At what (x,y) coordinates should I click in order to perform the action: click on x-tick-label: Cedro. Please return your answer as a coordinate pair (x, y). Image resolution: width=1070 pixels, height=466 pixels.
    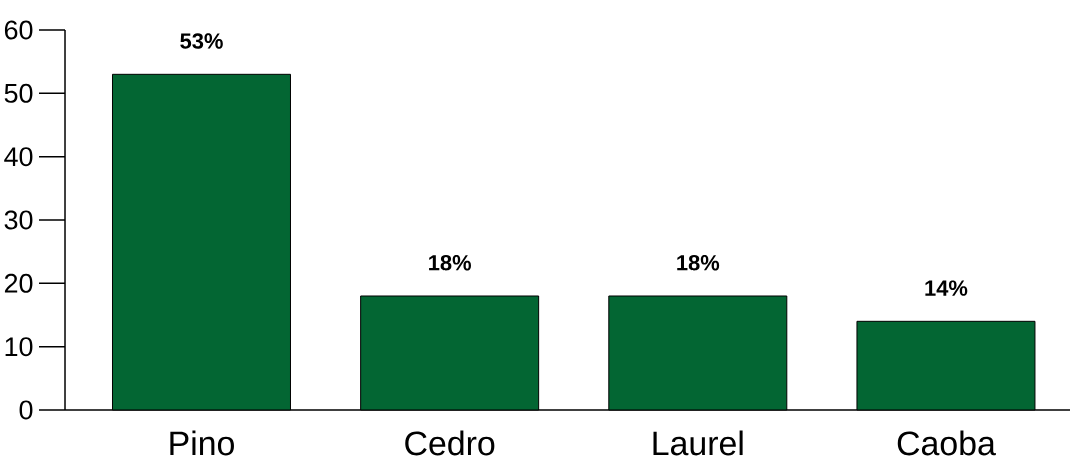
    Looking at the image, I should click on (450, 443).